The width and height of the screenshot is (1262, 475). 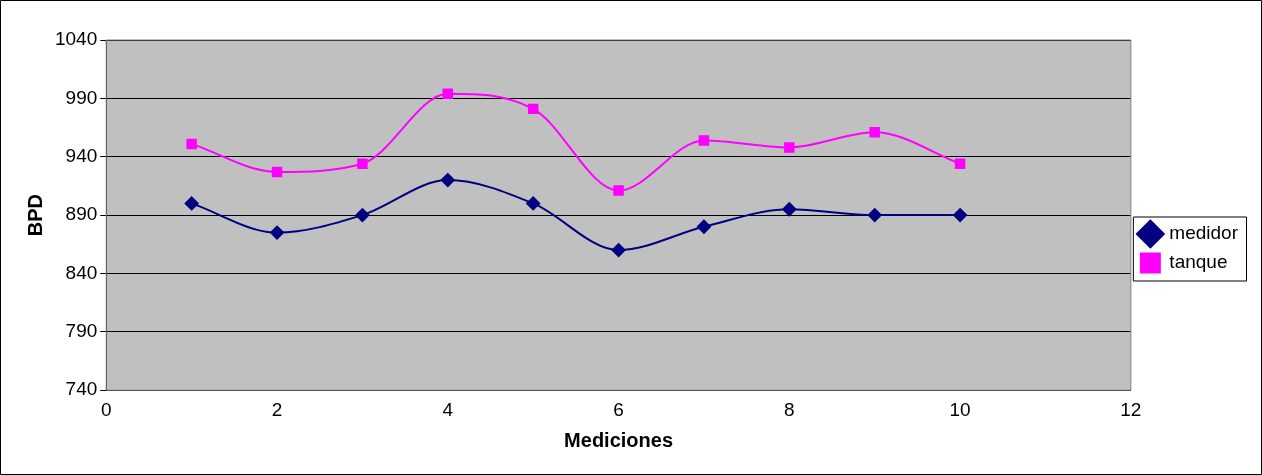 What do you see at coordinates (81, 272) in the screenshot?
I see `y-tick-label: 840` at bounding box center [81, 272].